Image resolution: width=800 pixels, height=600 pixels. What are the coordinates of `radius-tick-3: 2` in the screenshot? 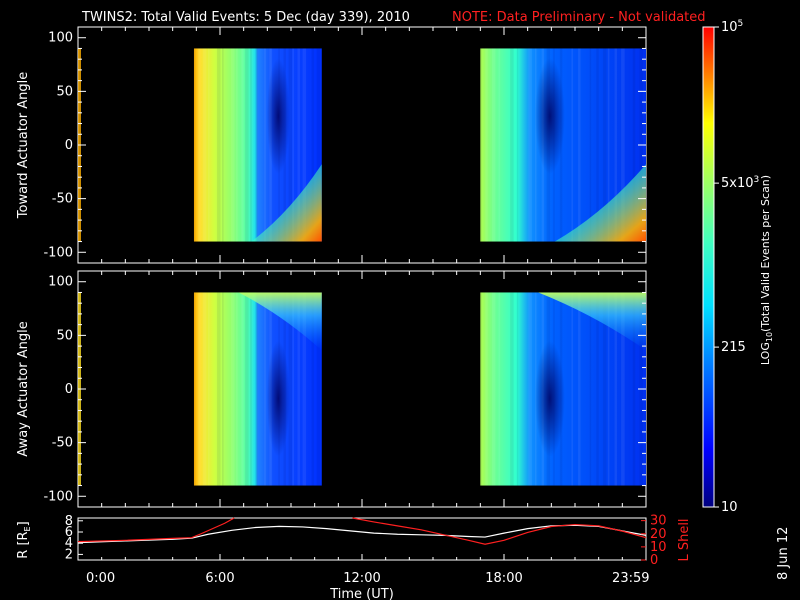 It's located at (69, 554).